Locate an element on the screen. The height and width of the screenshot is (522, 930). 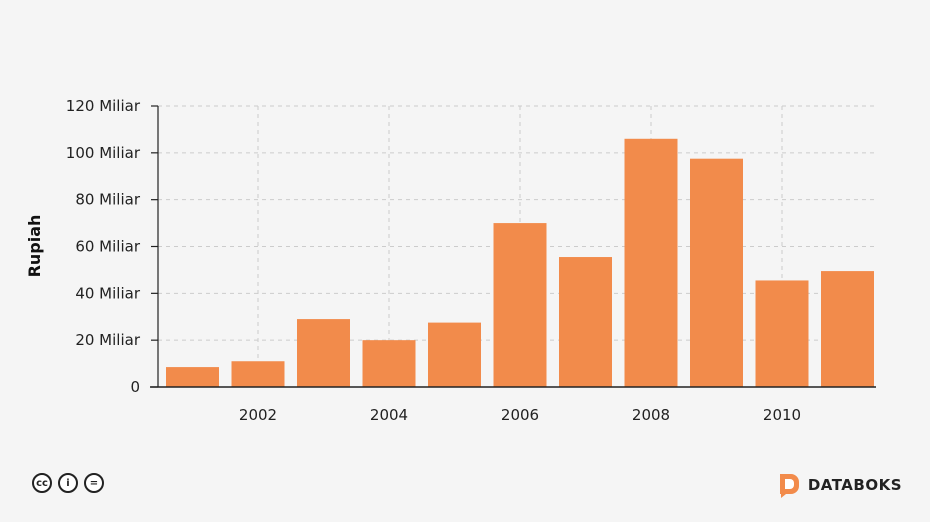
x-tick-labels: 2002 2004 2006 2008 2010 is located at coordinates (520, 415).